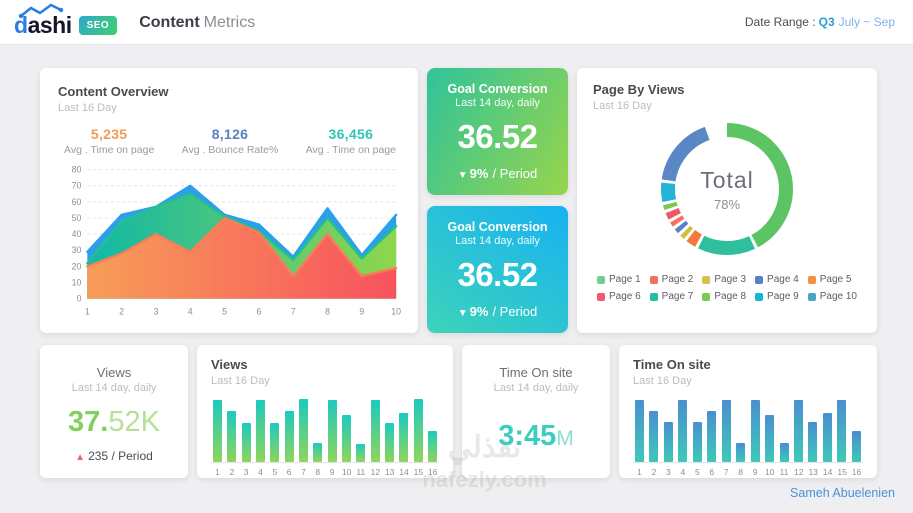 The image size is (913, 513). What do you see at coordinates (121, 311) in the screenshot?
I see `svg-text: 2` at bounding box center [121, 311].